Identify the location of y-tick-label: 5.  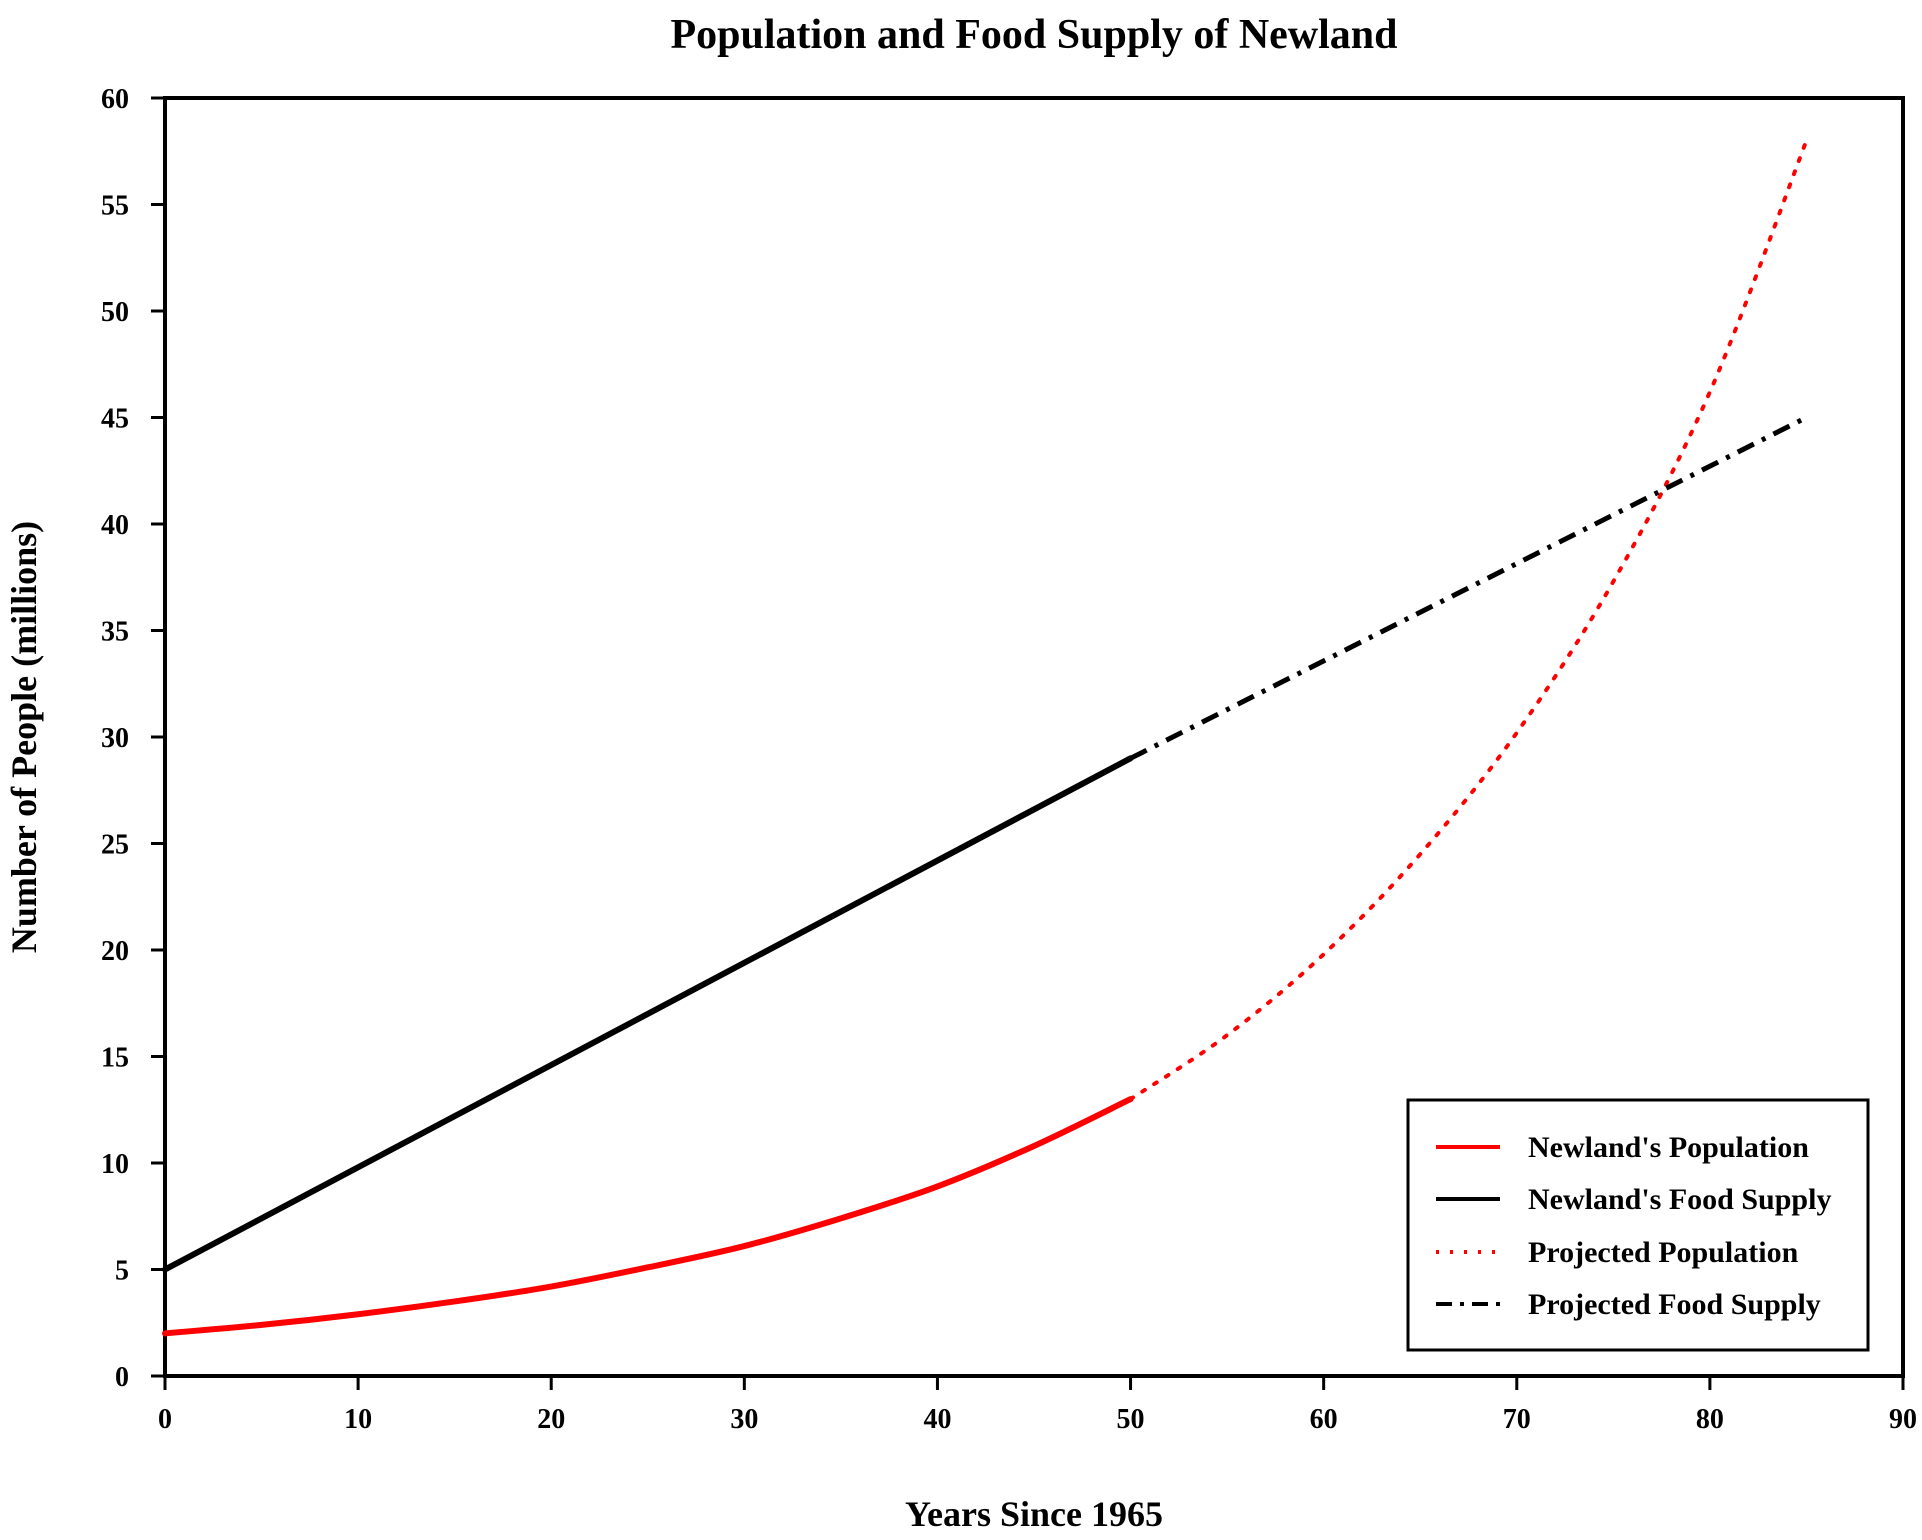
(122, 1271).